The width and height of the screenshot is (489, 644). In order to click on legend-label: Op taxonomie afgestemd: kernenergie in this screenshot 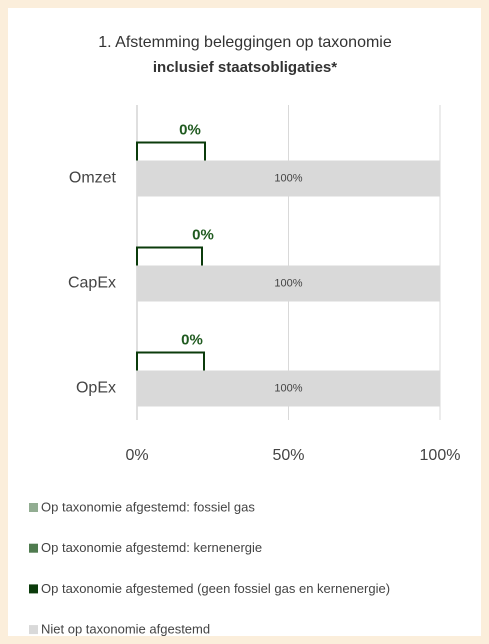, I will do `click(151, 547)`.